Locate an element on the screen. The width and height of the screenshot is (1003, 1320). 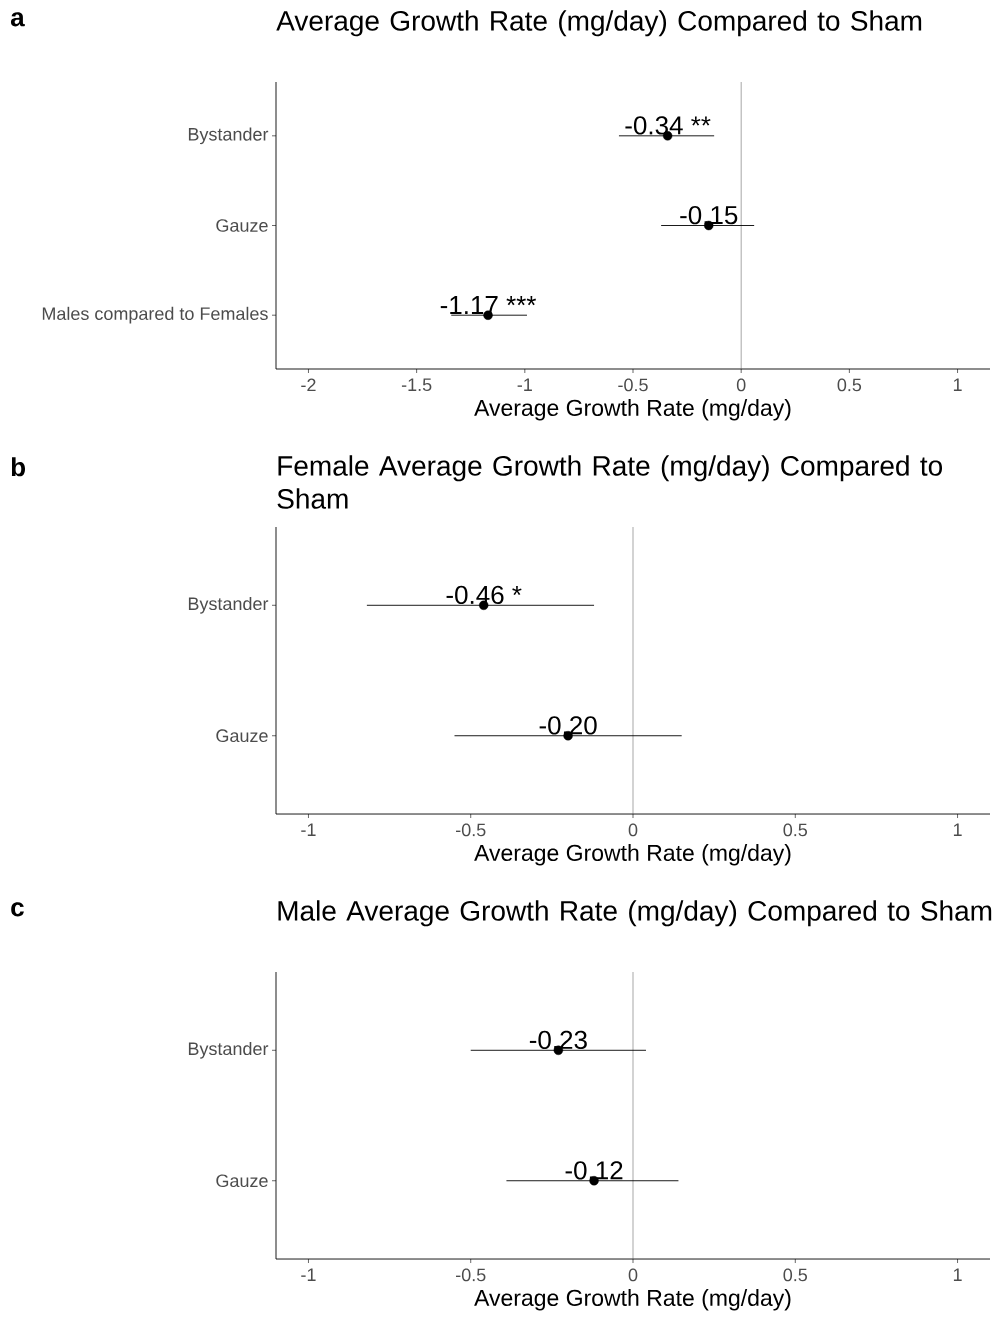
data-label: -0.20 is located at coordinates (568, 725).